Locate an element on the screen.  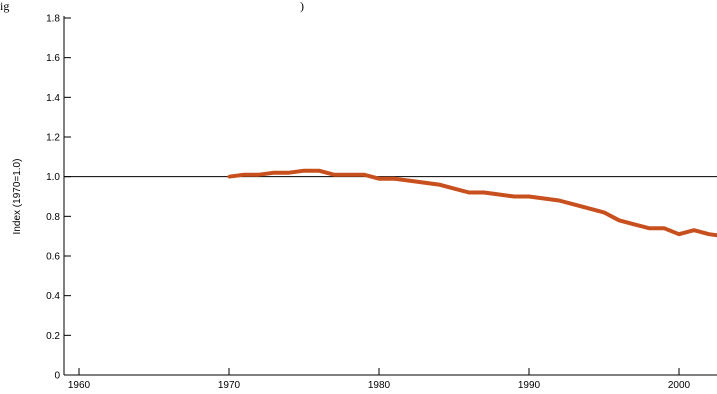
y-tick-label: 0 is located at coordinates (57, 376).